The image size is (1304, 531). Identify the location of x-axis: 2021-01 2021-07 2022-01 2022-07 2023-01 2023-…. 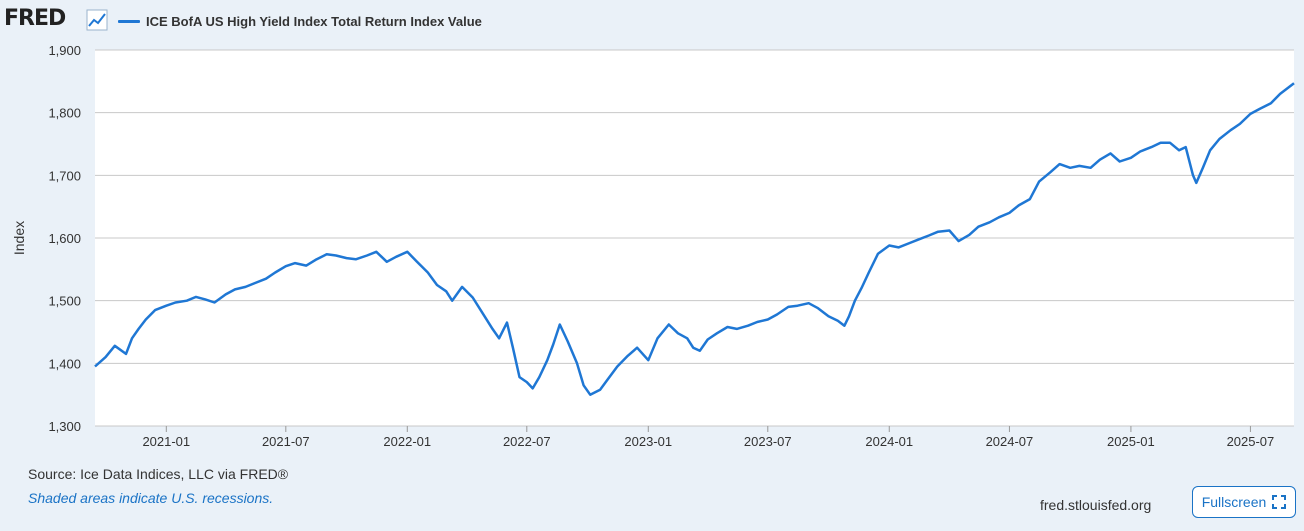
(708, 437).